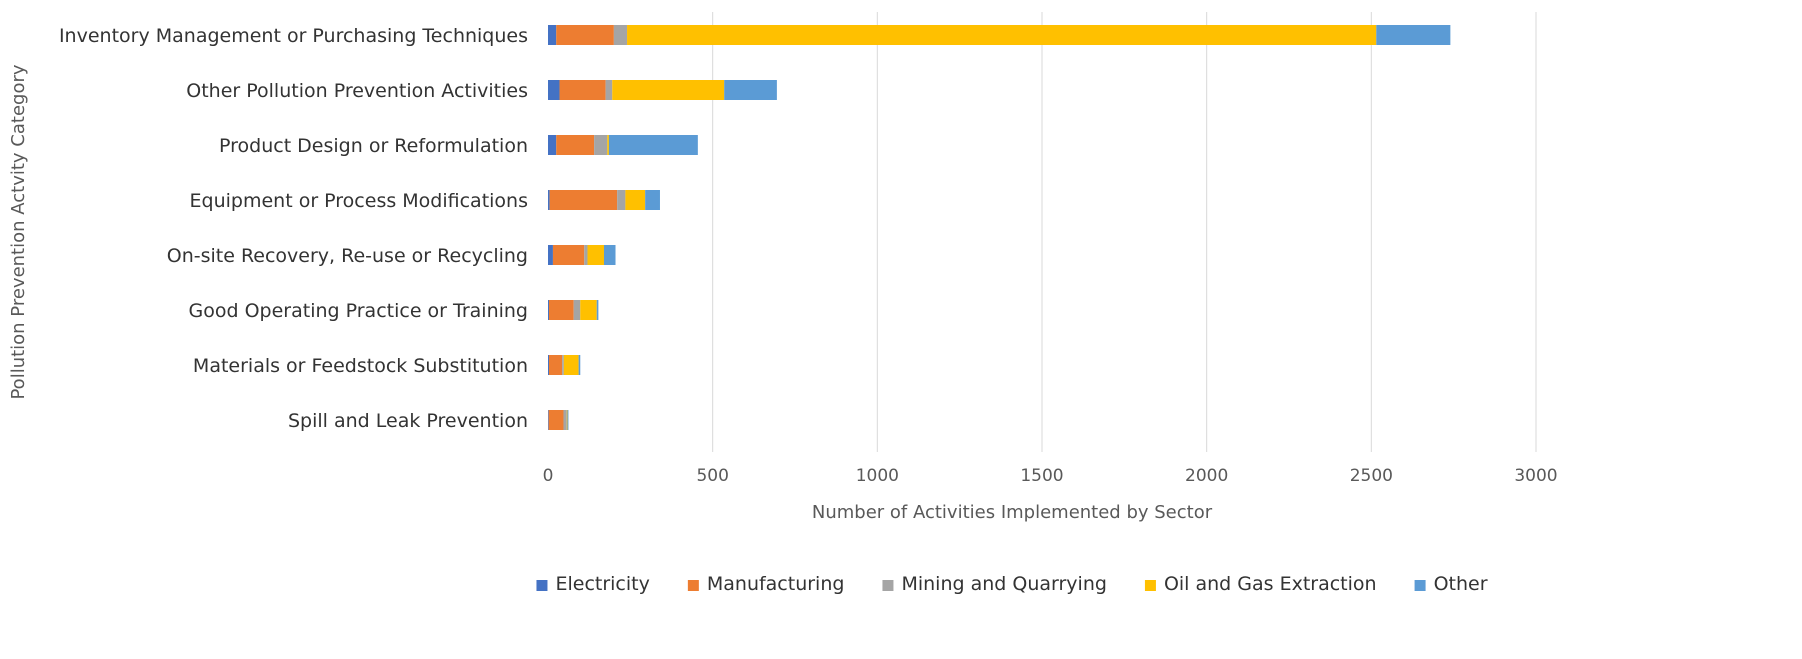 The width and height of the screenshot is (1802, 659). I want to click on legend-item: Other, so click(1451, 584).